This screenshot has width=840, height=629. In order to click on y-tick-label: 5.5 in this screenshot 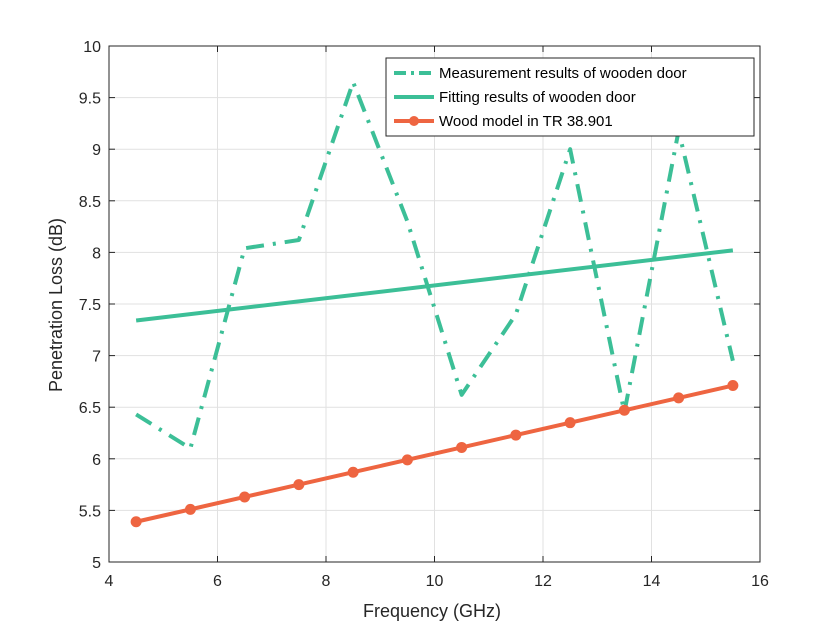, I will do `click(90, 511)`.